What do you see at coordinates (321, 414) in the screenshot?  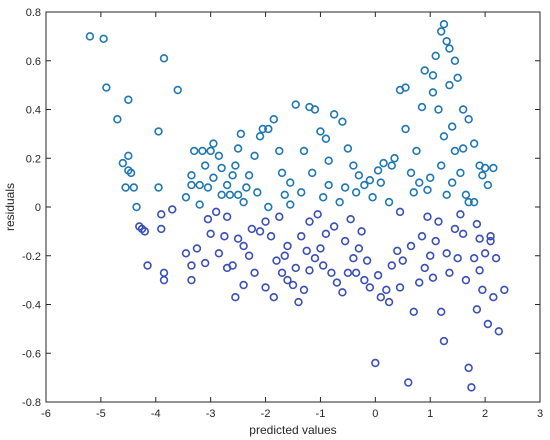 I see `x-tick-label: -1` at bounding box center [321, 414].